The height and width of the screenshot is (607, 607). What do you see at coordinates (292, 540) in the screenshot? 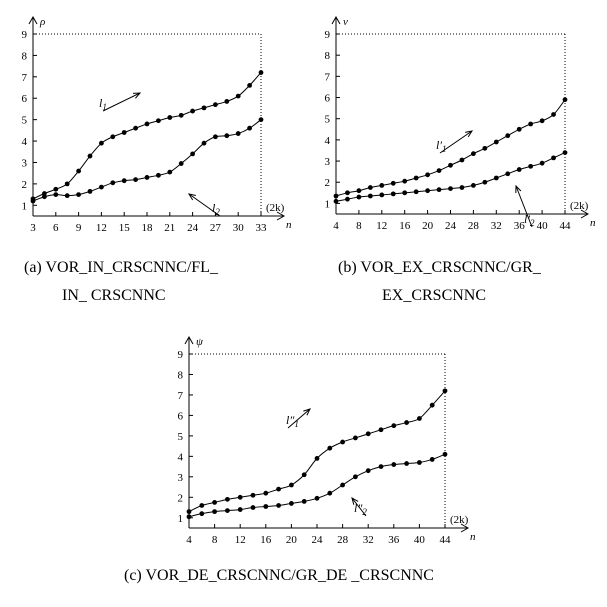
I see `x-tick-label: 20` at bounding box center [292, 540].